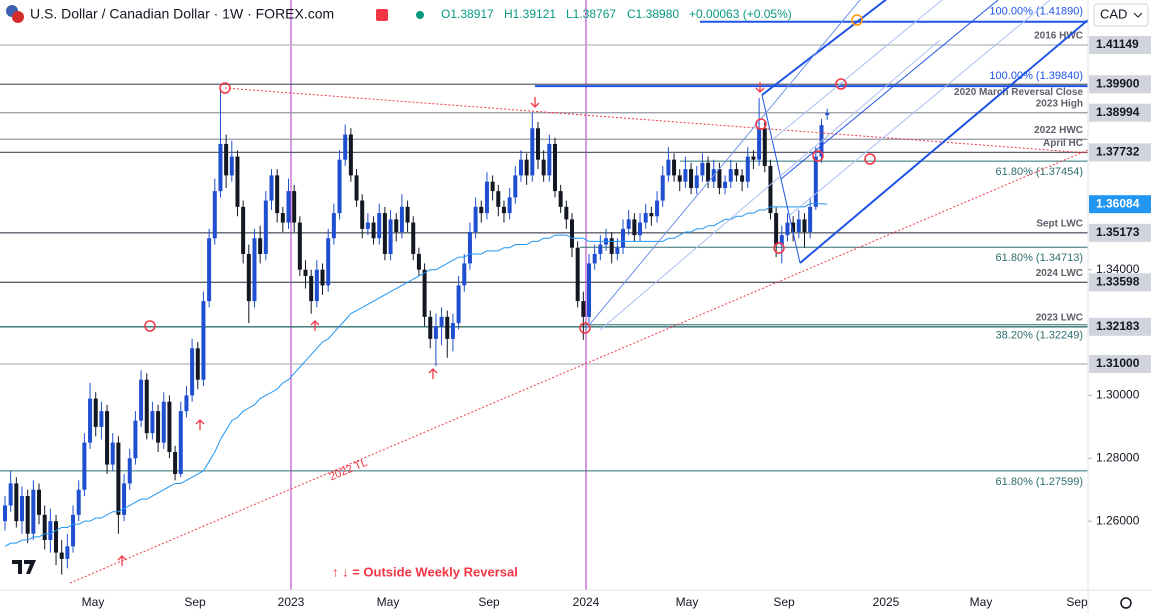  What do you see at coordinates (1138, 15) in the screenshot?
I see `dropdown-caret` at bounding box center [1138, 15].